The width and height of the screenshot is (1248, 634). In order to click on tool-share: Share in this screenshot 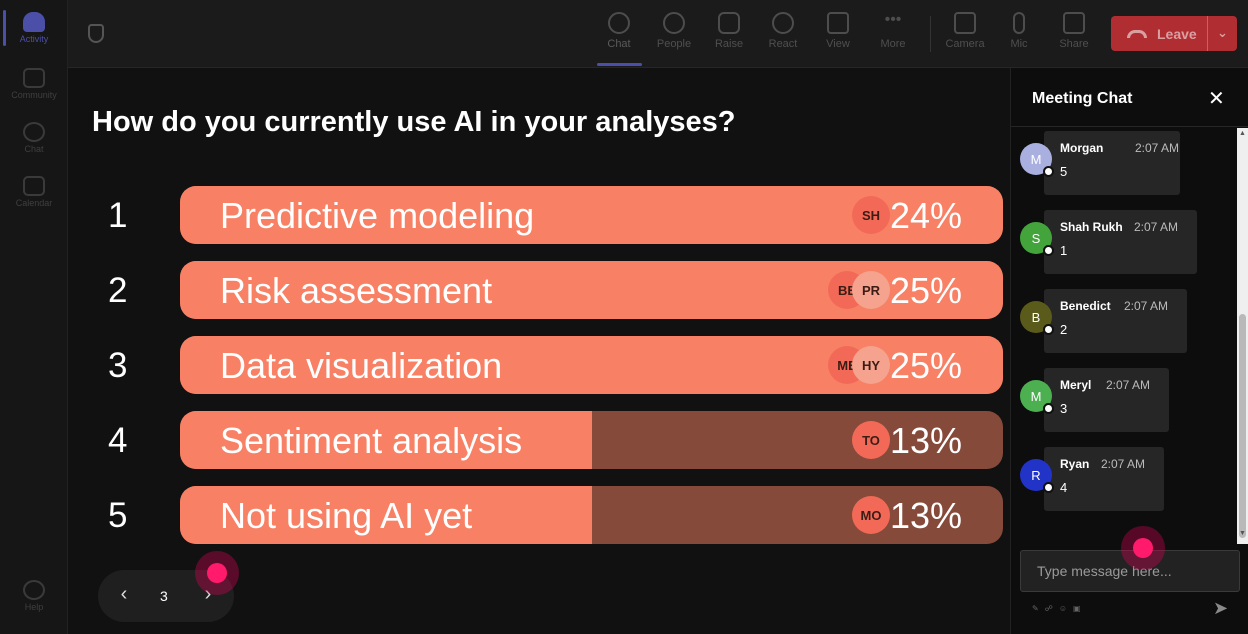, I will do `click(1074, 31)`.